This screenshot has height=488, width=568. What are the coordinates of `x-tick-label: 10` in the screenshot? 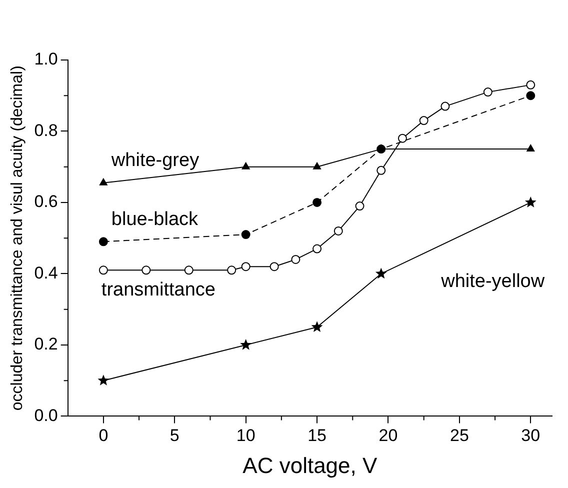 It's located at (246, 436).